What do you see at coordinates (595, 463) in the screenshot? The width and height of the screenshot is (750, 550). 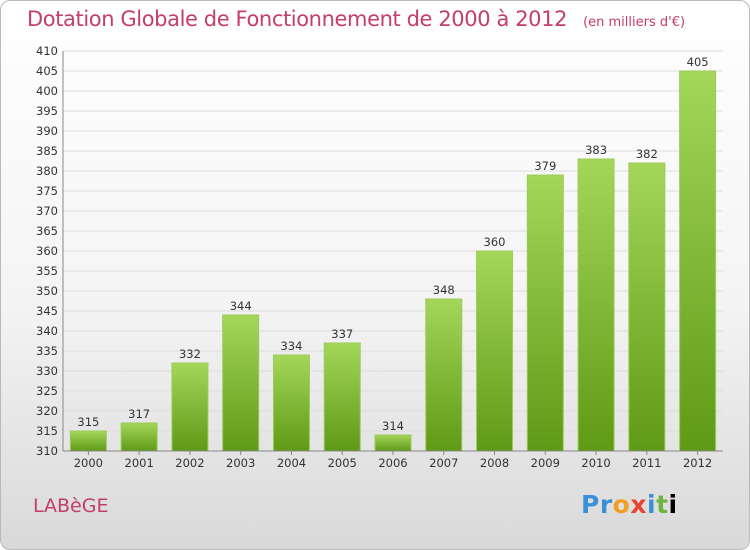 I see `x-tick-label: 2010` at bounding box center [595, 463].